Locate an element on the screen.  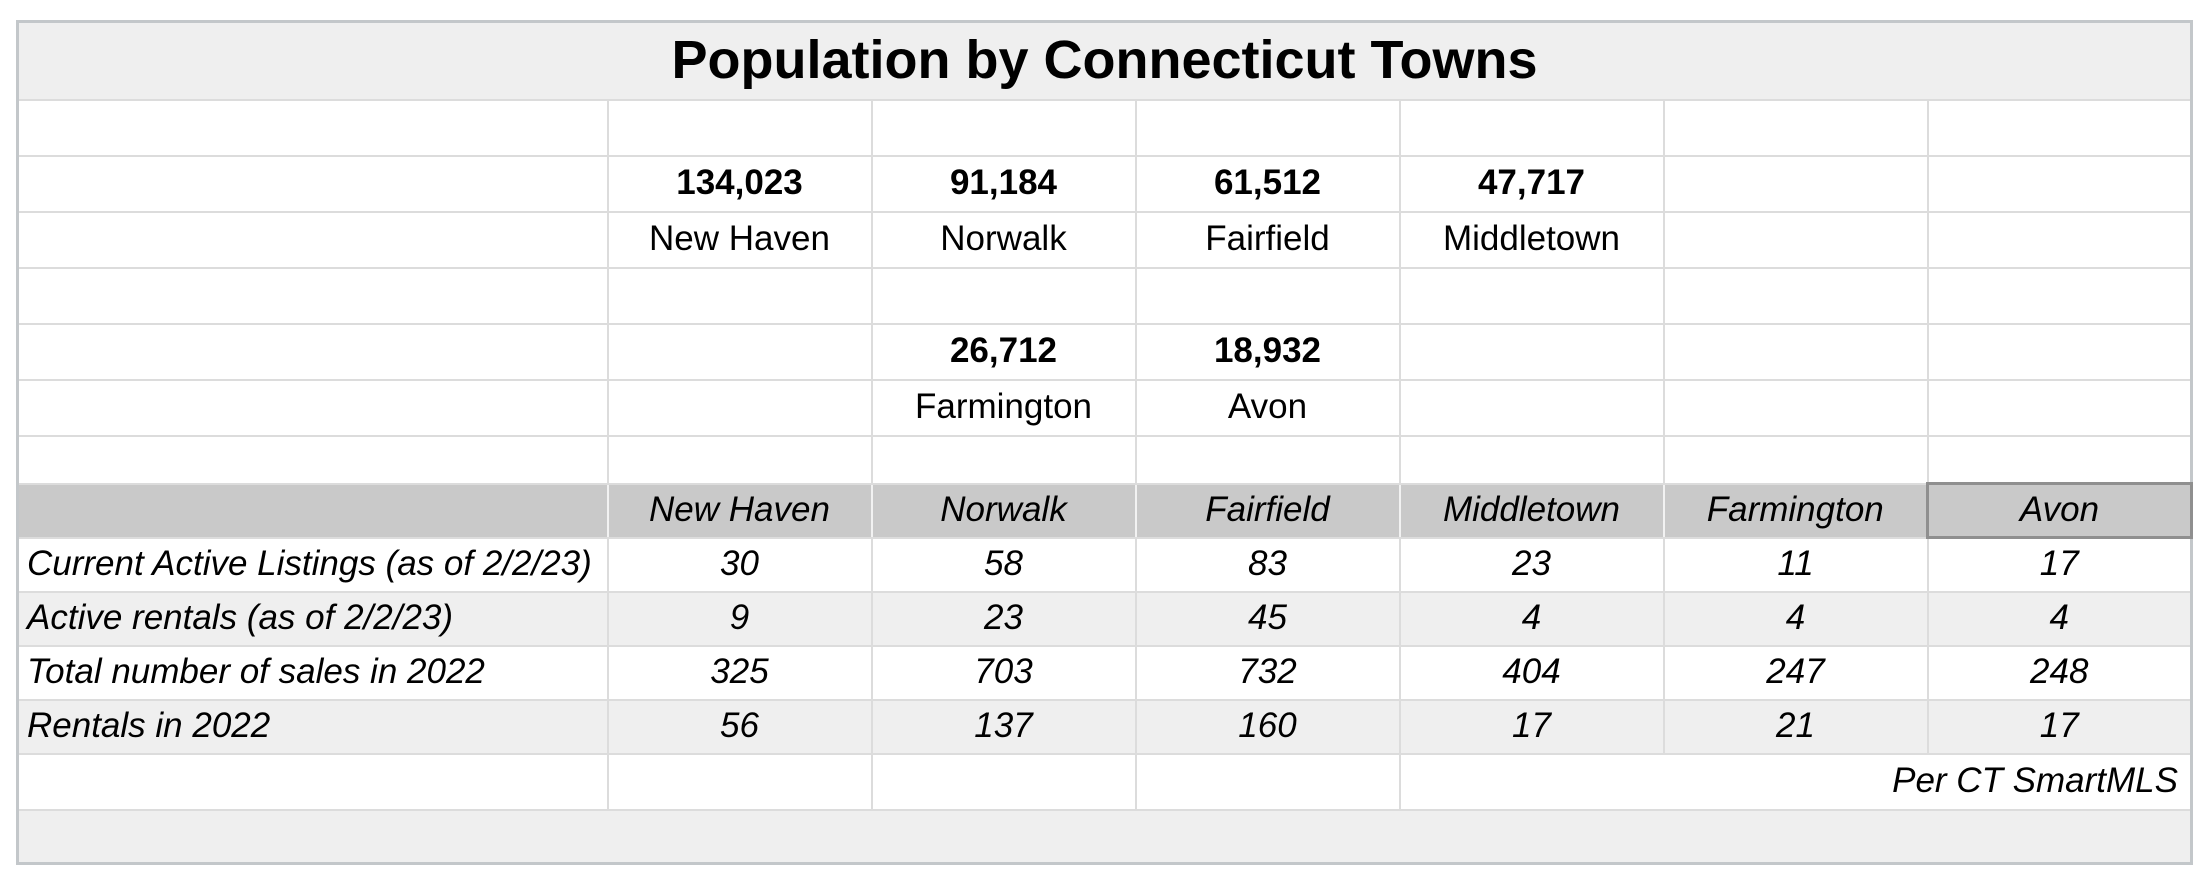
cell-active-rentals-fairfield: 45 is located at coordinates (1267, 618).